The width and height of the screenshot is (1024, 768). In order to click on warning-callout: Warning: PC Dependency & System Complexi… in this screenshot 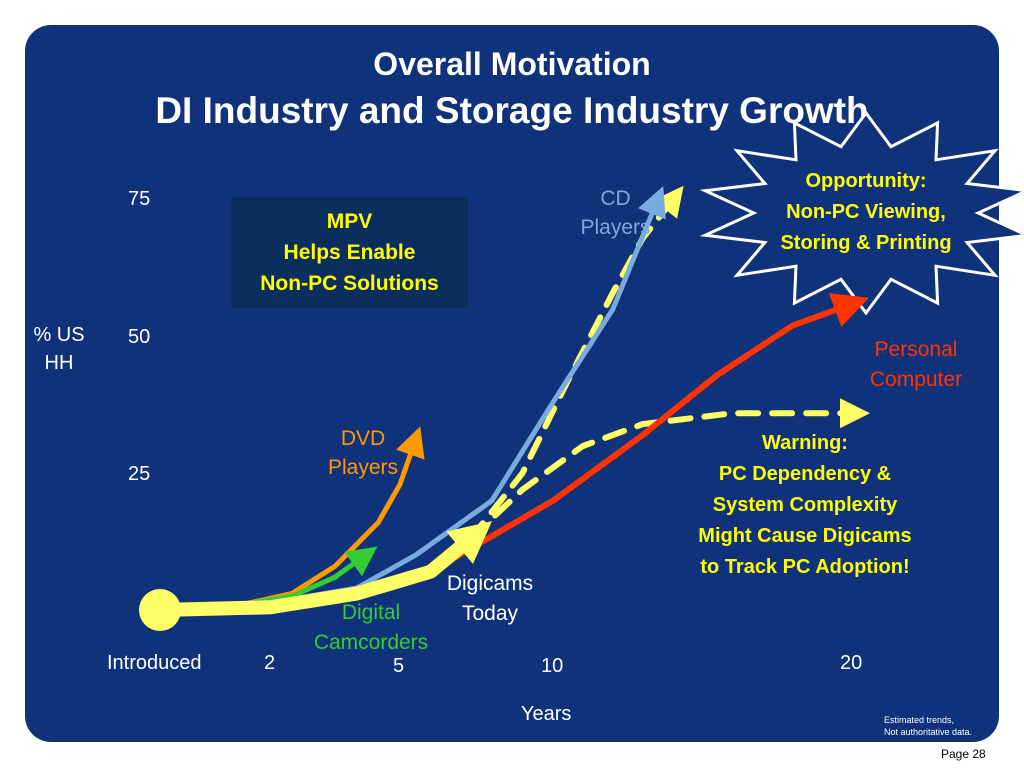, I will do `click(805, 505)`.